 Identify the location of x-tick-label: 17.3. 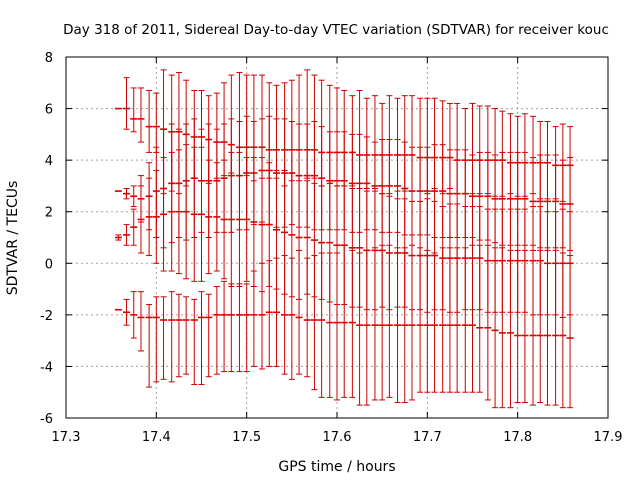
(66, 437).